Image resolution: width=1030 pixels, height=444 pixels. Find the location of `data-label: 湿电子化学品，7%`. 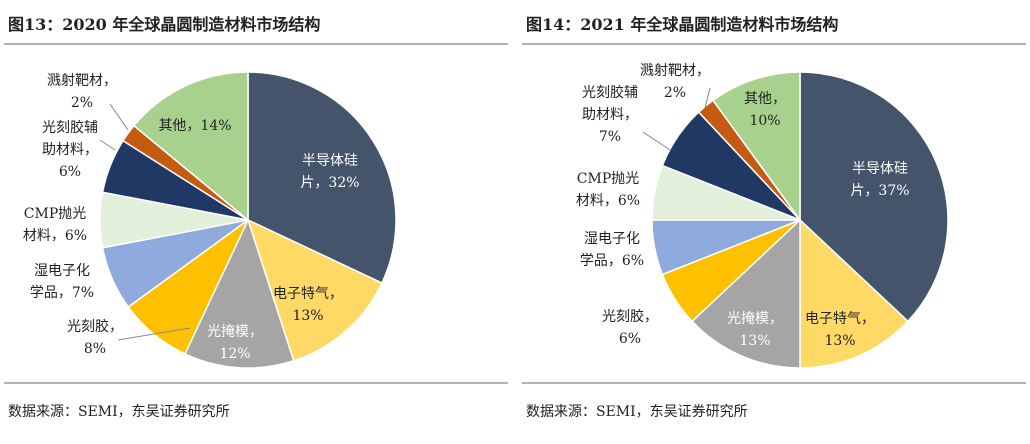

data-label: 湿电子化学品，7% is located at coordinates (62, 282).